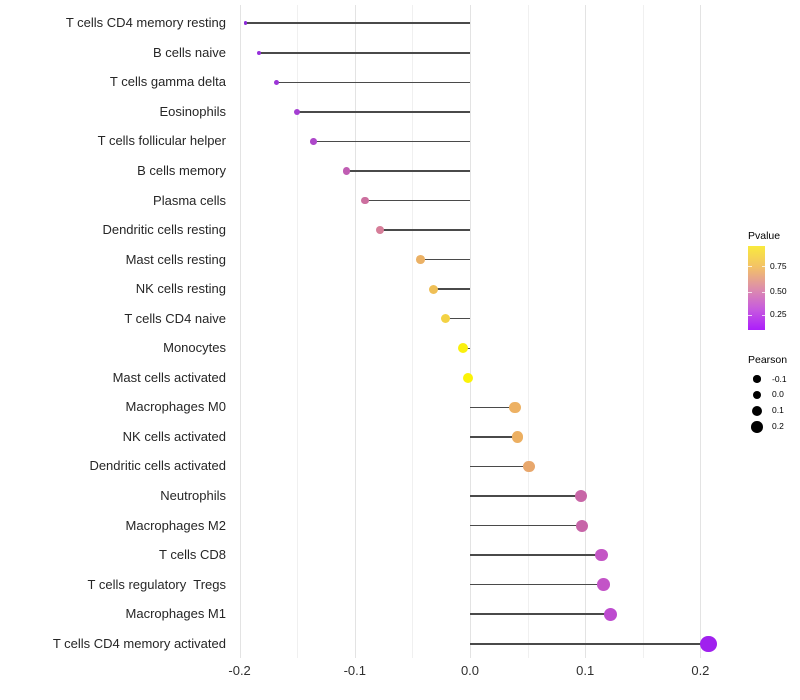 Image resolution: width=800 pixels, height=700 pixels. I want to click on y-axis-label: Dendritic cells activated, so click(157, 466).